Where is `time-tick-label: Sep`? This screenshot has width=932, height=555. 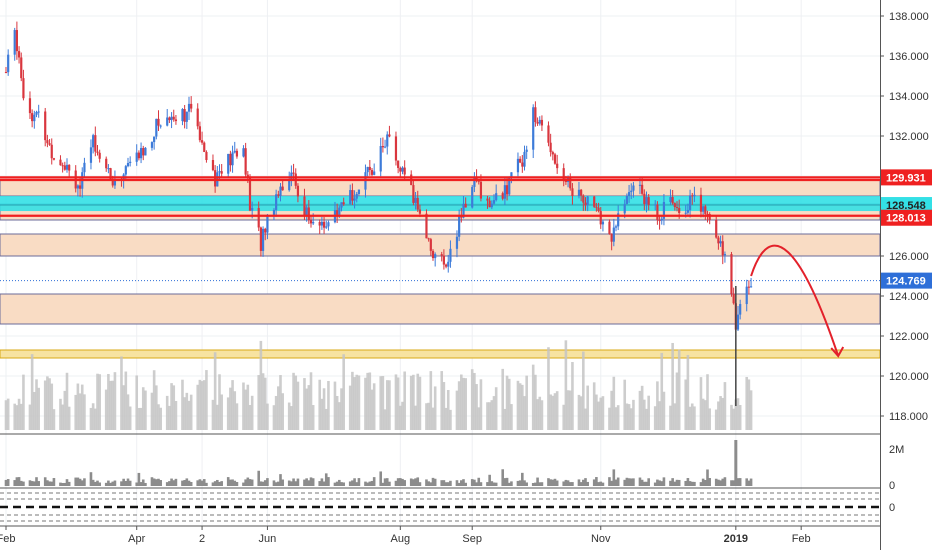 time-tick-label: Sep is located at coordinates (472, 539).